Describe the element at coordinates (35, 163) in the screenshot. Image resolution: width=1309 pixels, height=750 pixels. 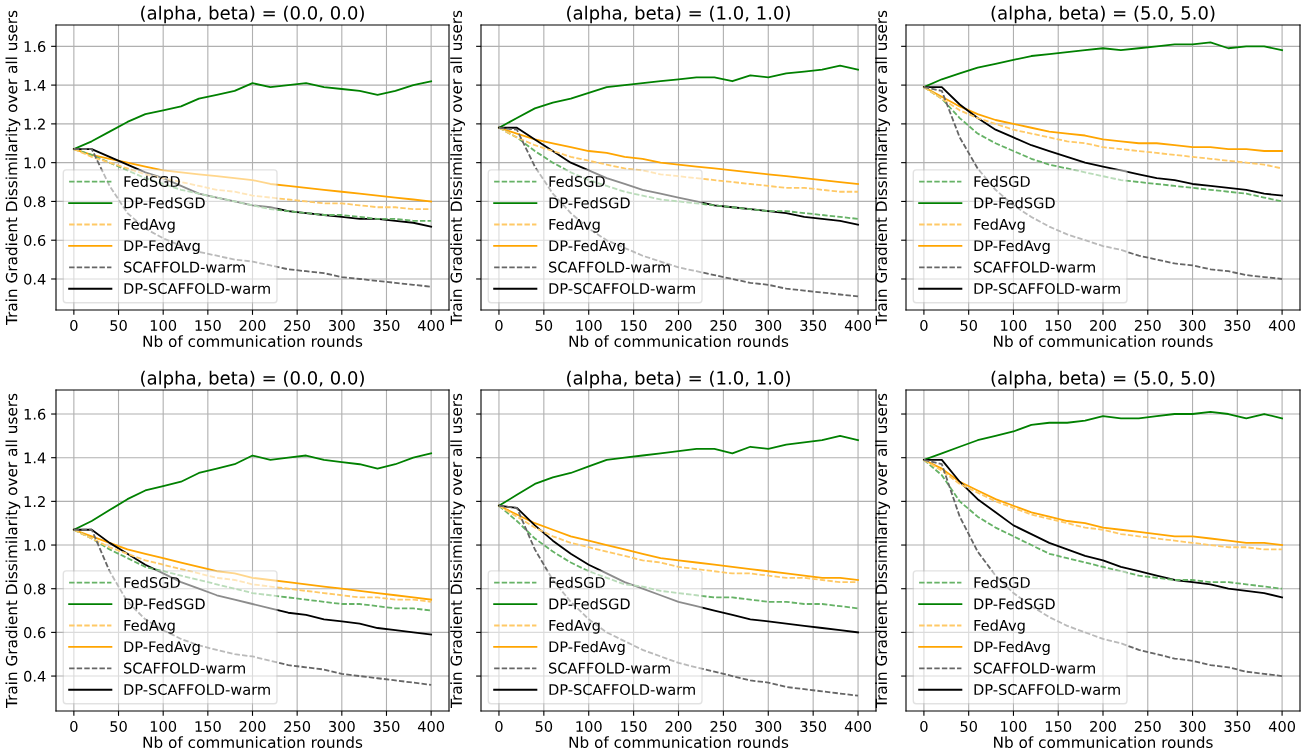
I see `y-tick-label: 1.0` at that location.